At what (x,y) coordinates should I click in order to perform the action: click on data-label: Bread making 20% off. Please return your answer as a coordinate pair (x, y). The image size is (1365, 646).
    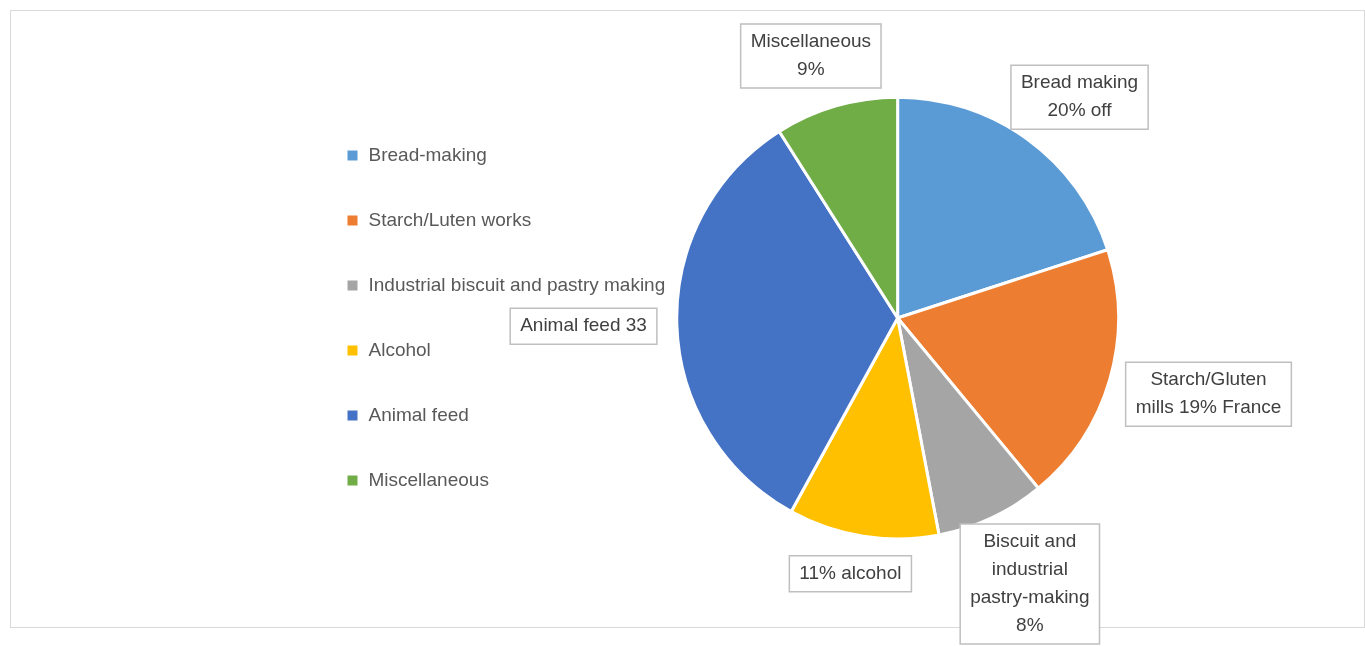
    Looking at the image, I should click on (1079, 96).